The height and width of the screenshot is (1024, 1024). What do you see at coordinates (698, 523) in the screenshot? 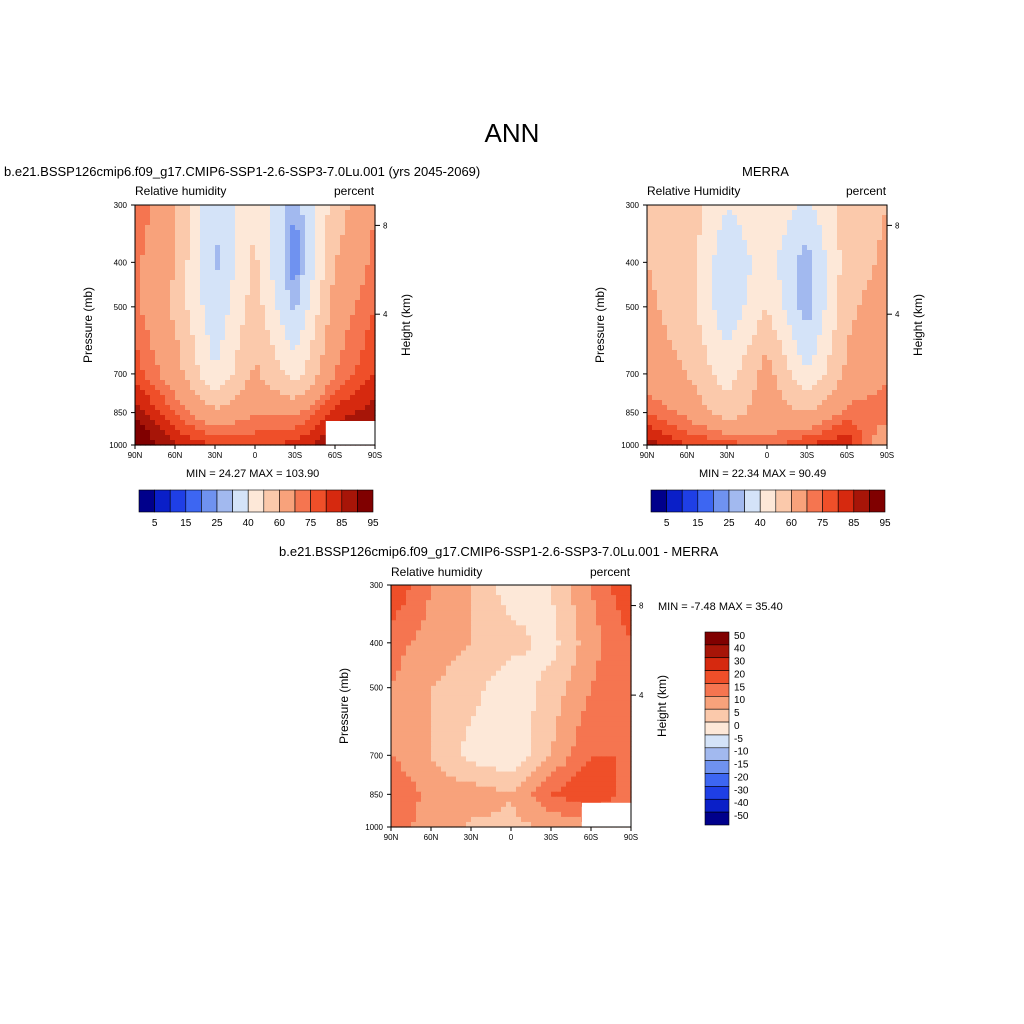
I see `colorbar-label: 15` at bounding box center [698, 523].